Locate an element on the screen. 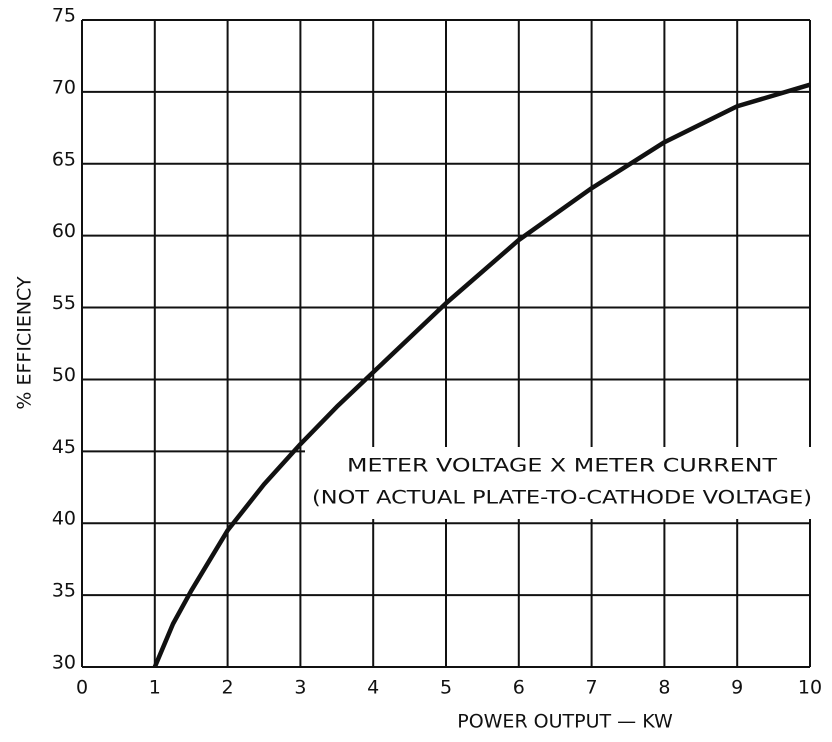 Image resolution: width=832 pixels, height=742 pixels. y-tick-label: 40 is located at coordinates (64, 519).